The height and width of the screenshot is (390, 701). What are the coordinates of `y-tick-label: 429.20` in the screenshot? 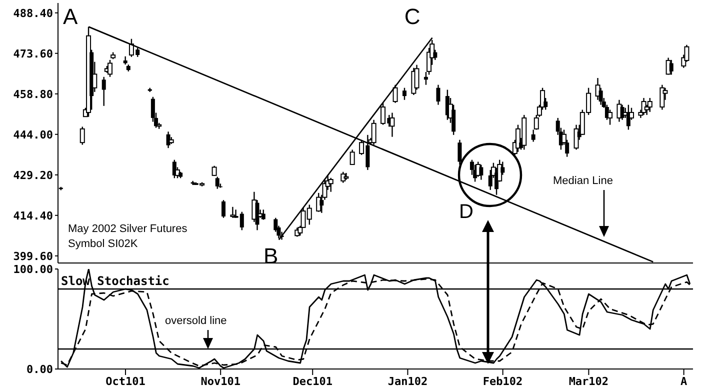 It's located at (33, 175).